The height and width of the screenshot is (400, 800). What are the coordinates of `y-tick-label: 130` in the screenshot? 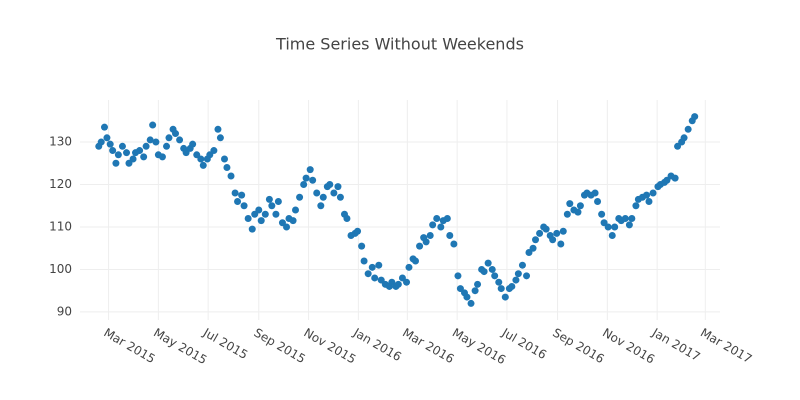 It's located at (60, 142).